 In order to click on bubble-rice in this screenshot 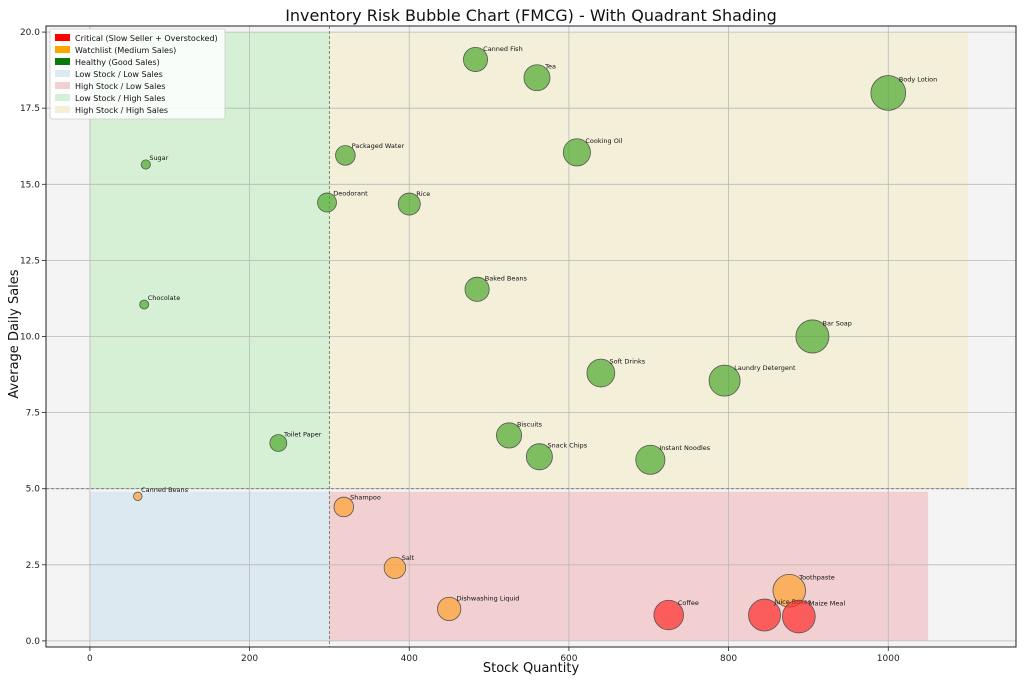, I will do `click(409, 204)`.